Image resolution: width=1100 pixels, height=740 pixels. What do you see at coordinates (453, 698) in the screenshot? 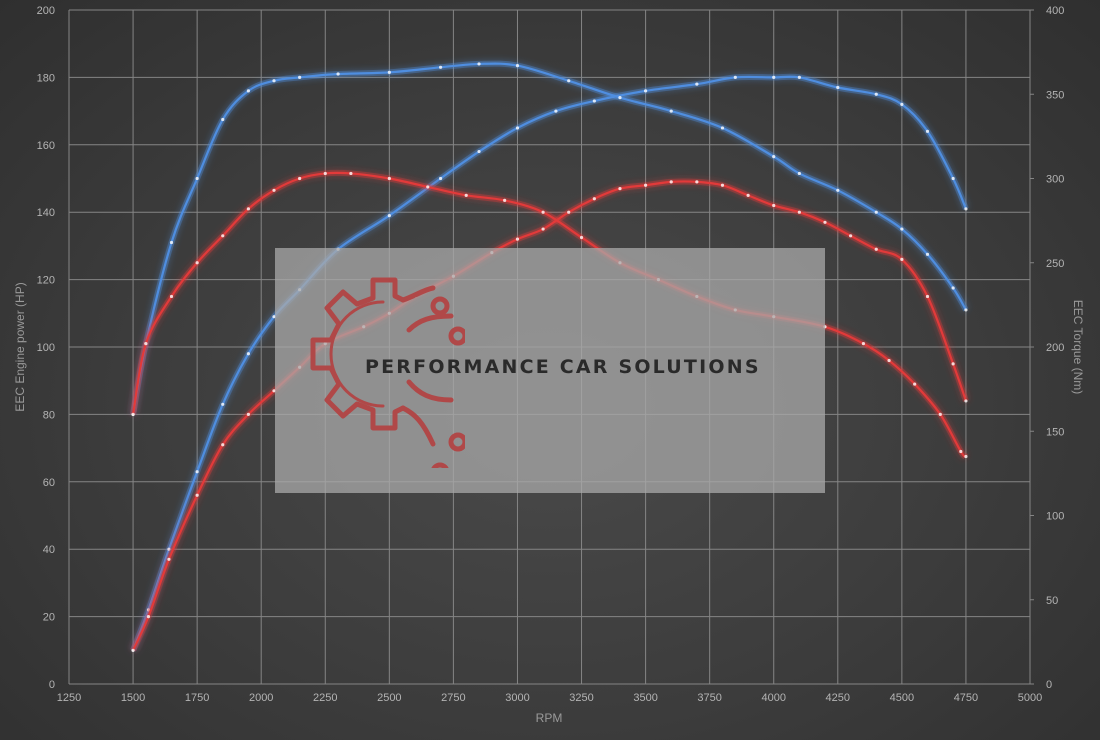
I see `x-tick-label: 2750` at bounding box center [453, 698].